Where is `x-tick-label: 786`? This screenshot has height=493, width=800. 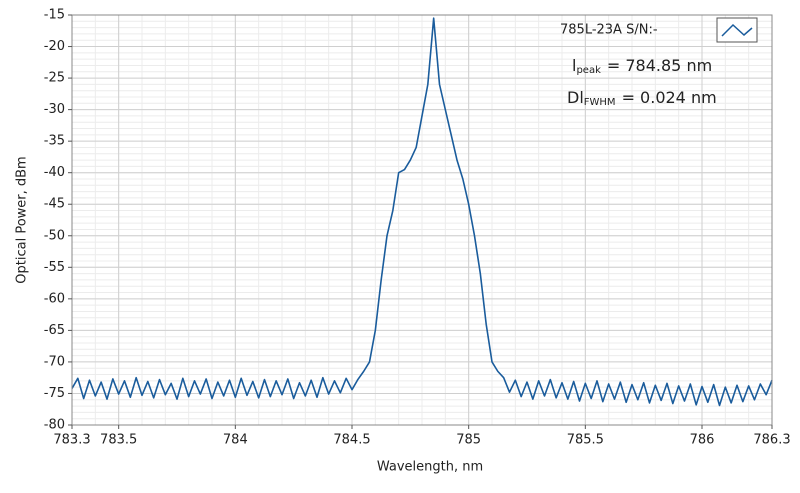
x-tick-label: 786 is located at coordinates (702, 440).